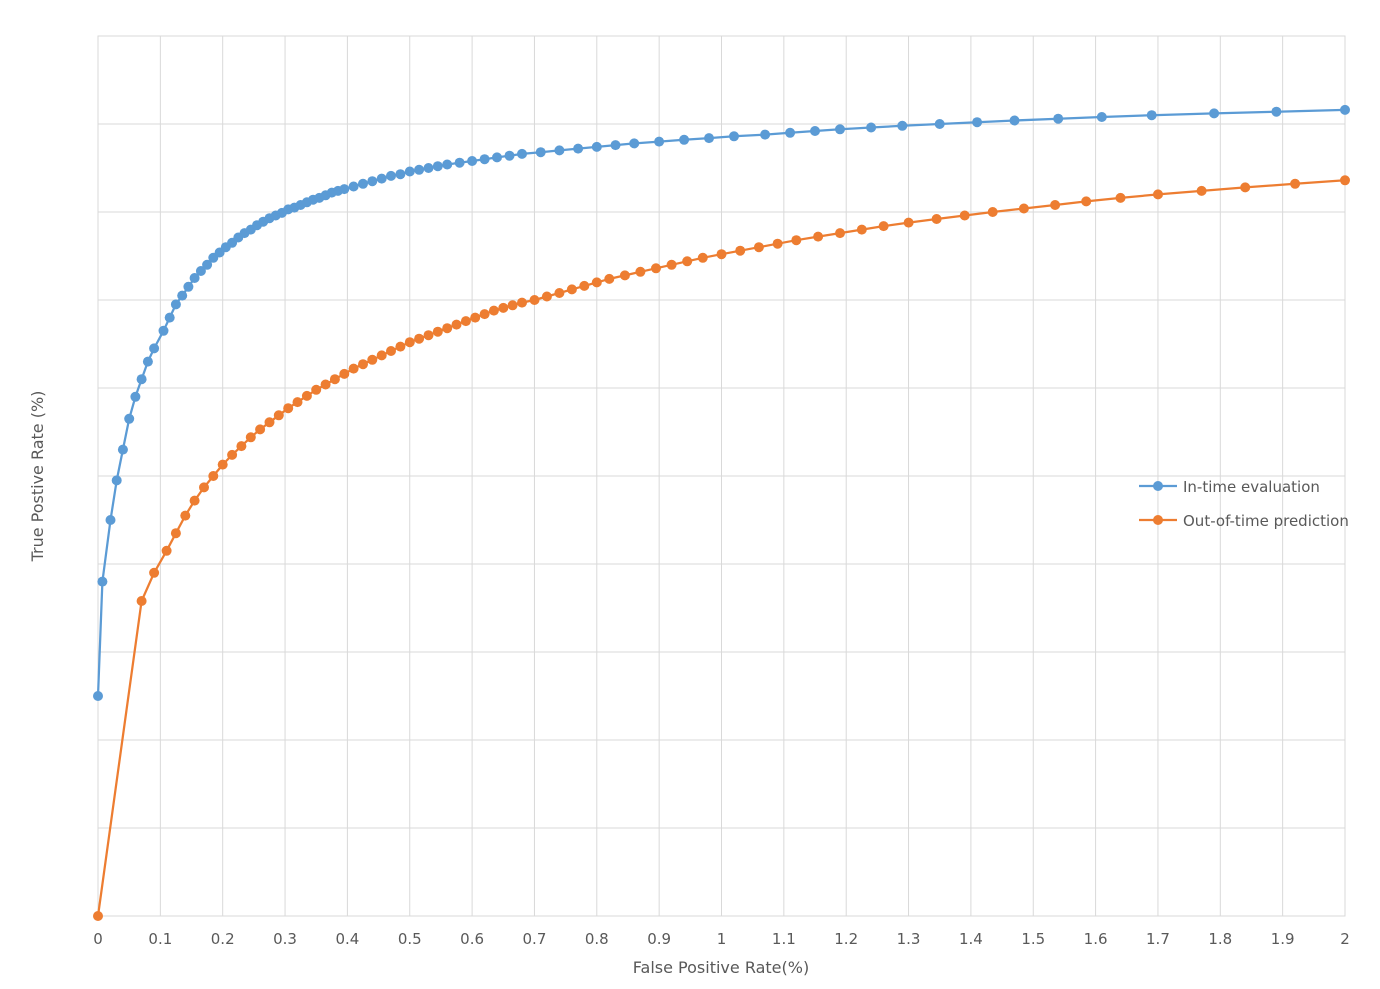 This screenshot has height=989, width=1380. I want to click on x-tick-label-15: 1.5, so click(1033, 939).